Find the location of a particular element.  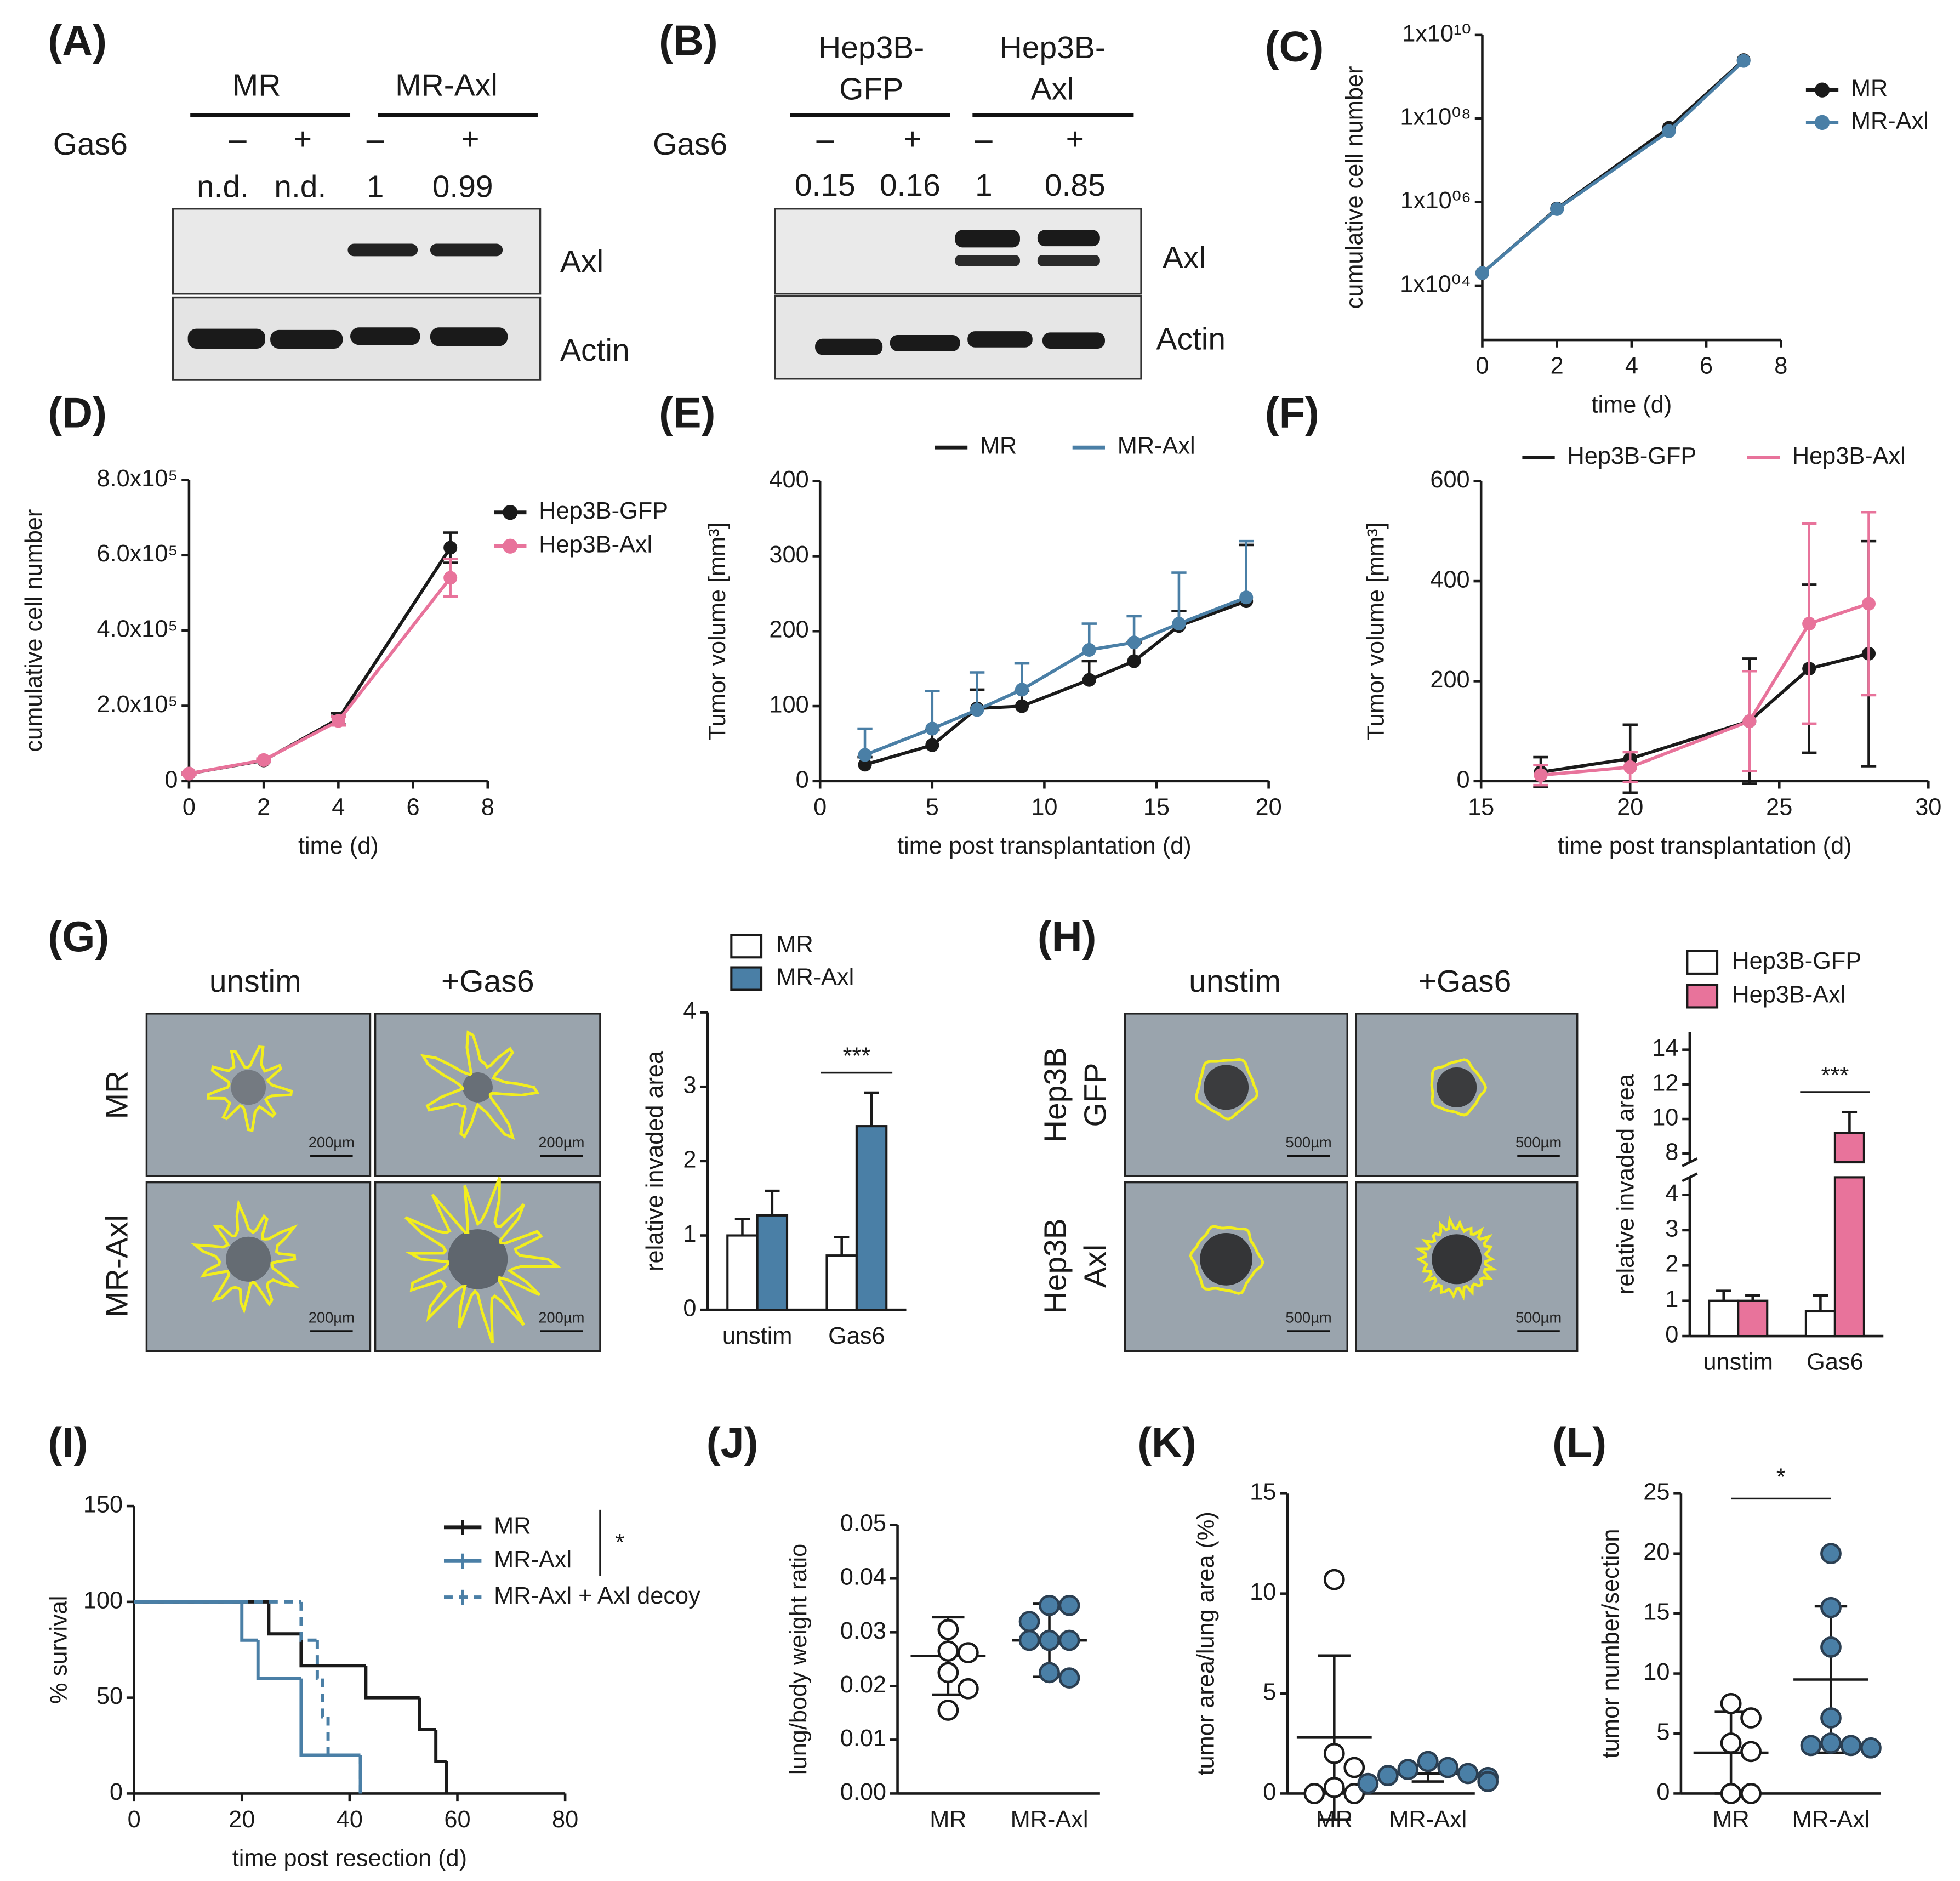

y-tick-label: 14 is located at coordinates (1665, 1048).